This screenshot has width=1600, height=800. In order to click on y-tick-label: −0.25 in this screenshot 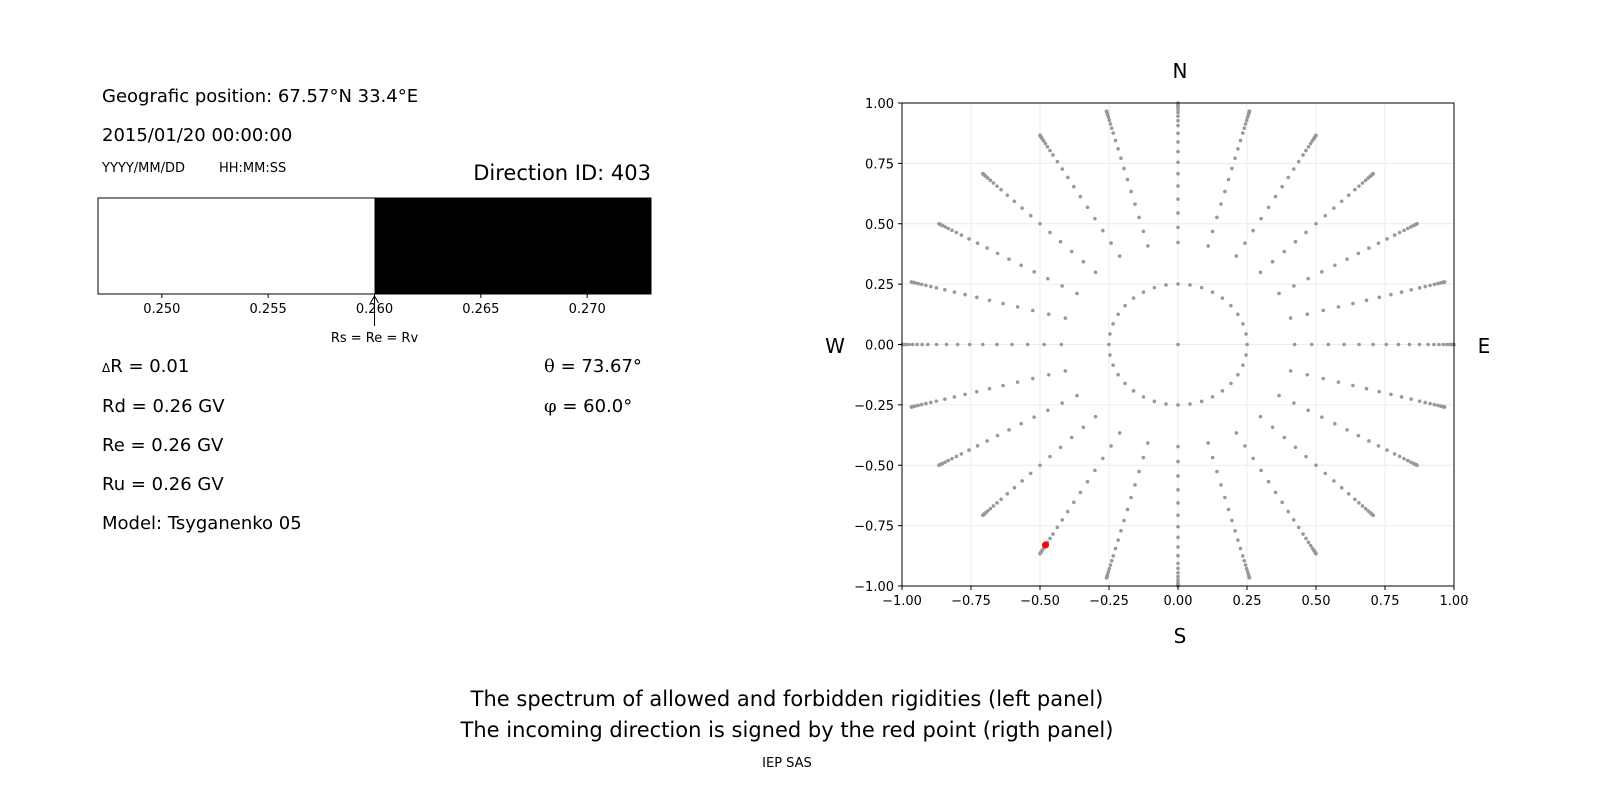, I will do `click(874, 406)`.